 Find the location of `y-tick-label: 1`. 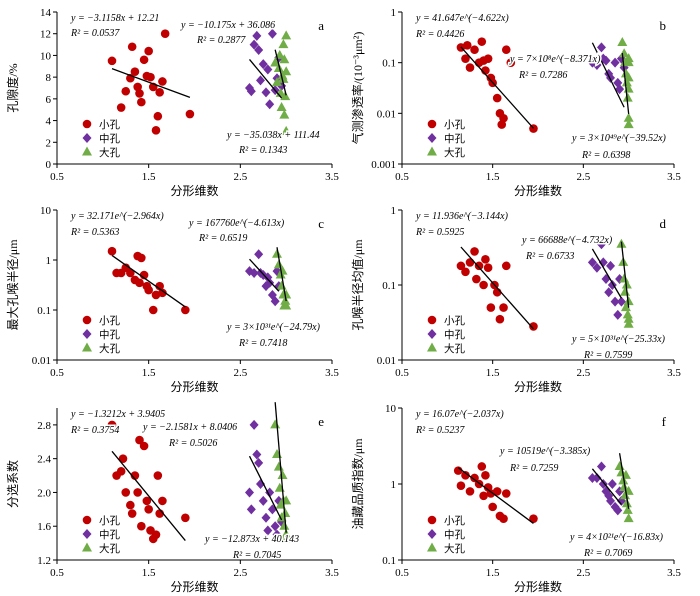

y-tick-label: 1 is located at coordinates (394, 211).